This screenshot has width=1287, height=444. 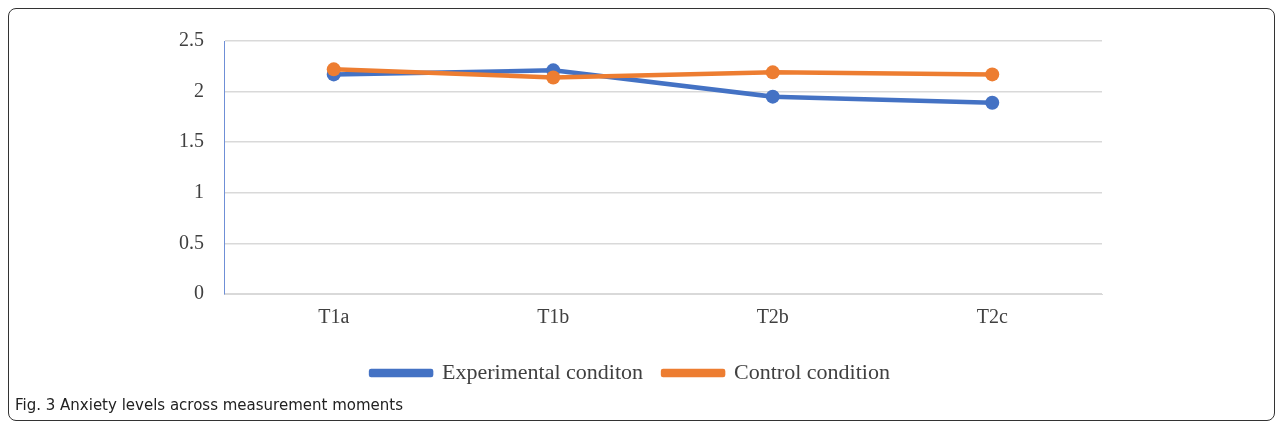 I want to click on y-tick-label: 1.5, so click(x=191, y=140).